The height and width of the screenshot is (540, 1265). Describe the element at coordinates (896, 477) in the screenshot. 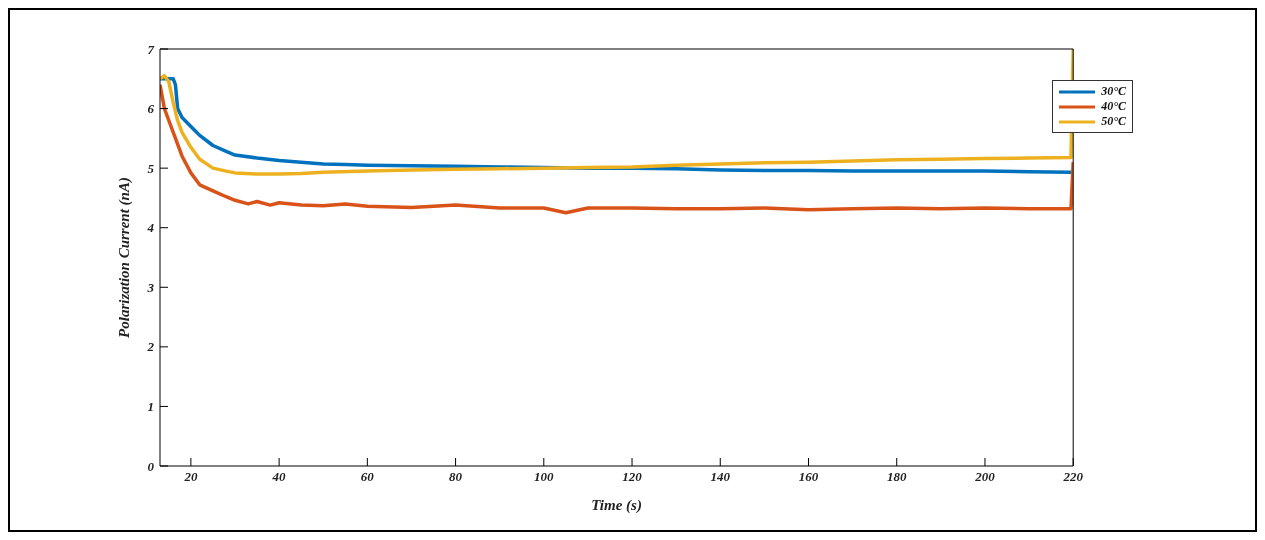

I see `x-tick-label: 180` at that location.